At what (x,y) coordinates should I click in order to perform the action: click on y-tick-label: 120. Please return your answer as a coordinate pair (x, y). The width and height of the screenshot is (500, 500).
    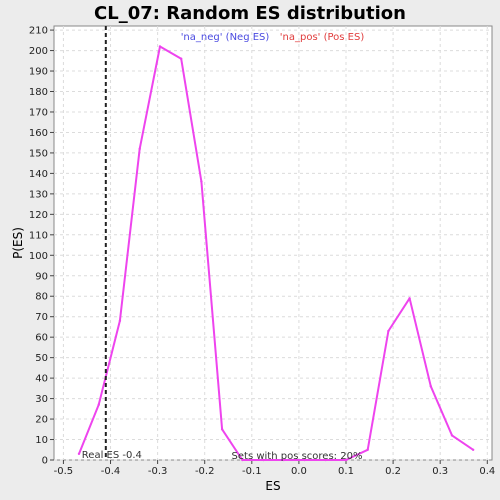
    Looking at the image, I should click on (38, 215).